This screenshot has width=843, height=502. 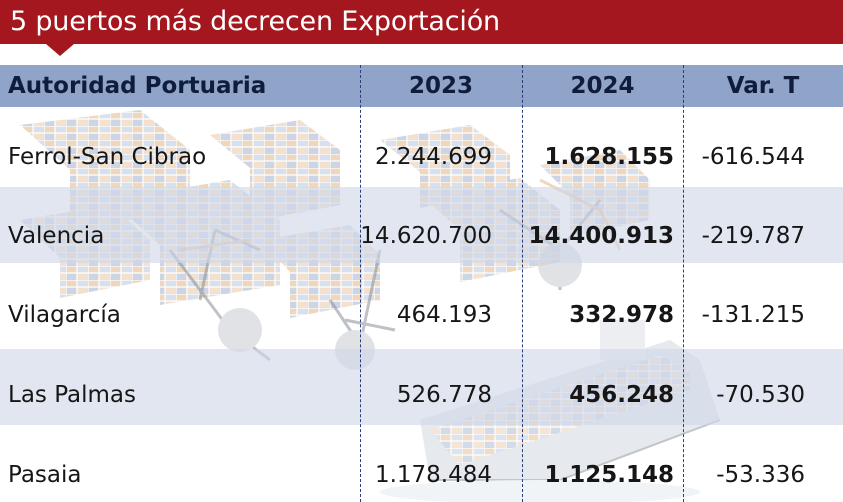 What do you see at coordinates (753, 157) in the screenshot?
I see `table-row-var: -616.544` at bounding box center [753, 157].